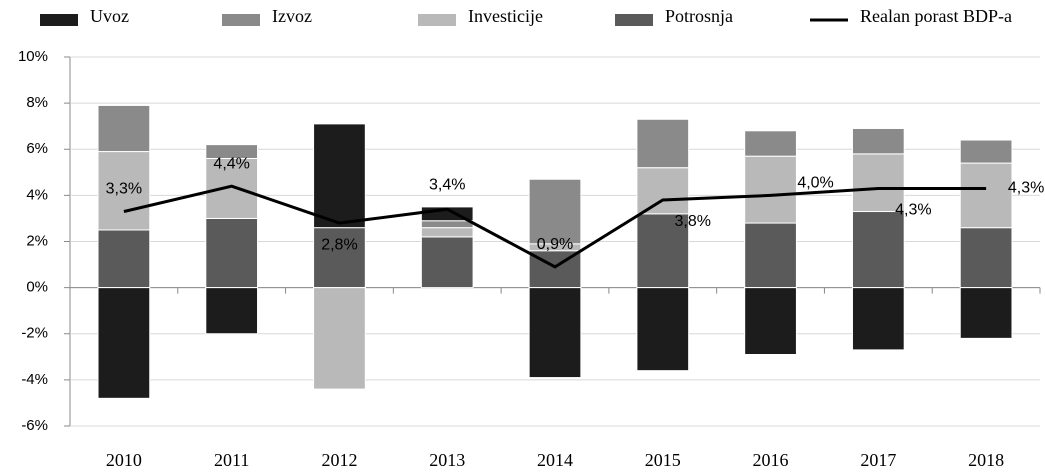  What do you see at coordinates (37, 148) in the screenshot?
I see `y-tick-label: 6%` at bounding box center [37, 148].